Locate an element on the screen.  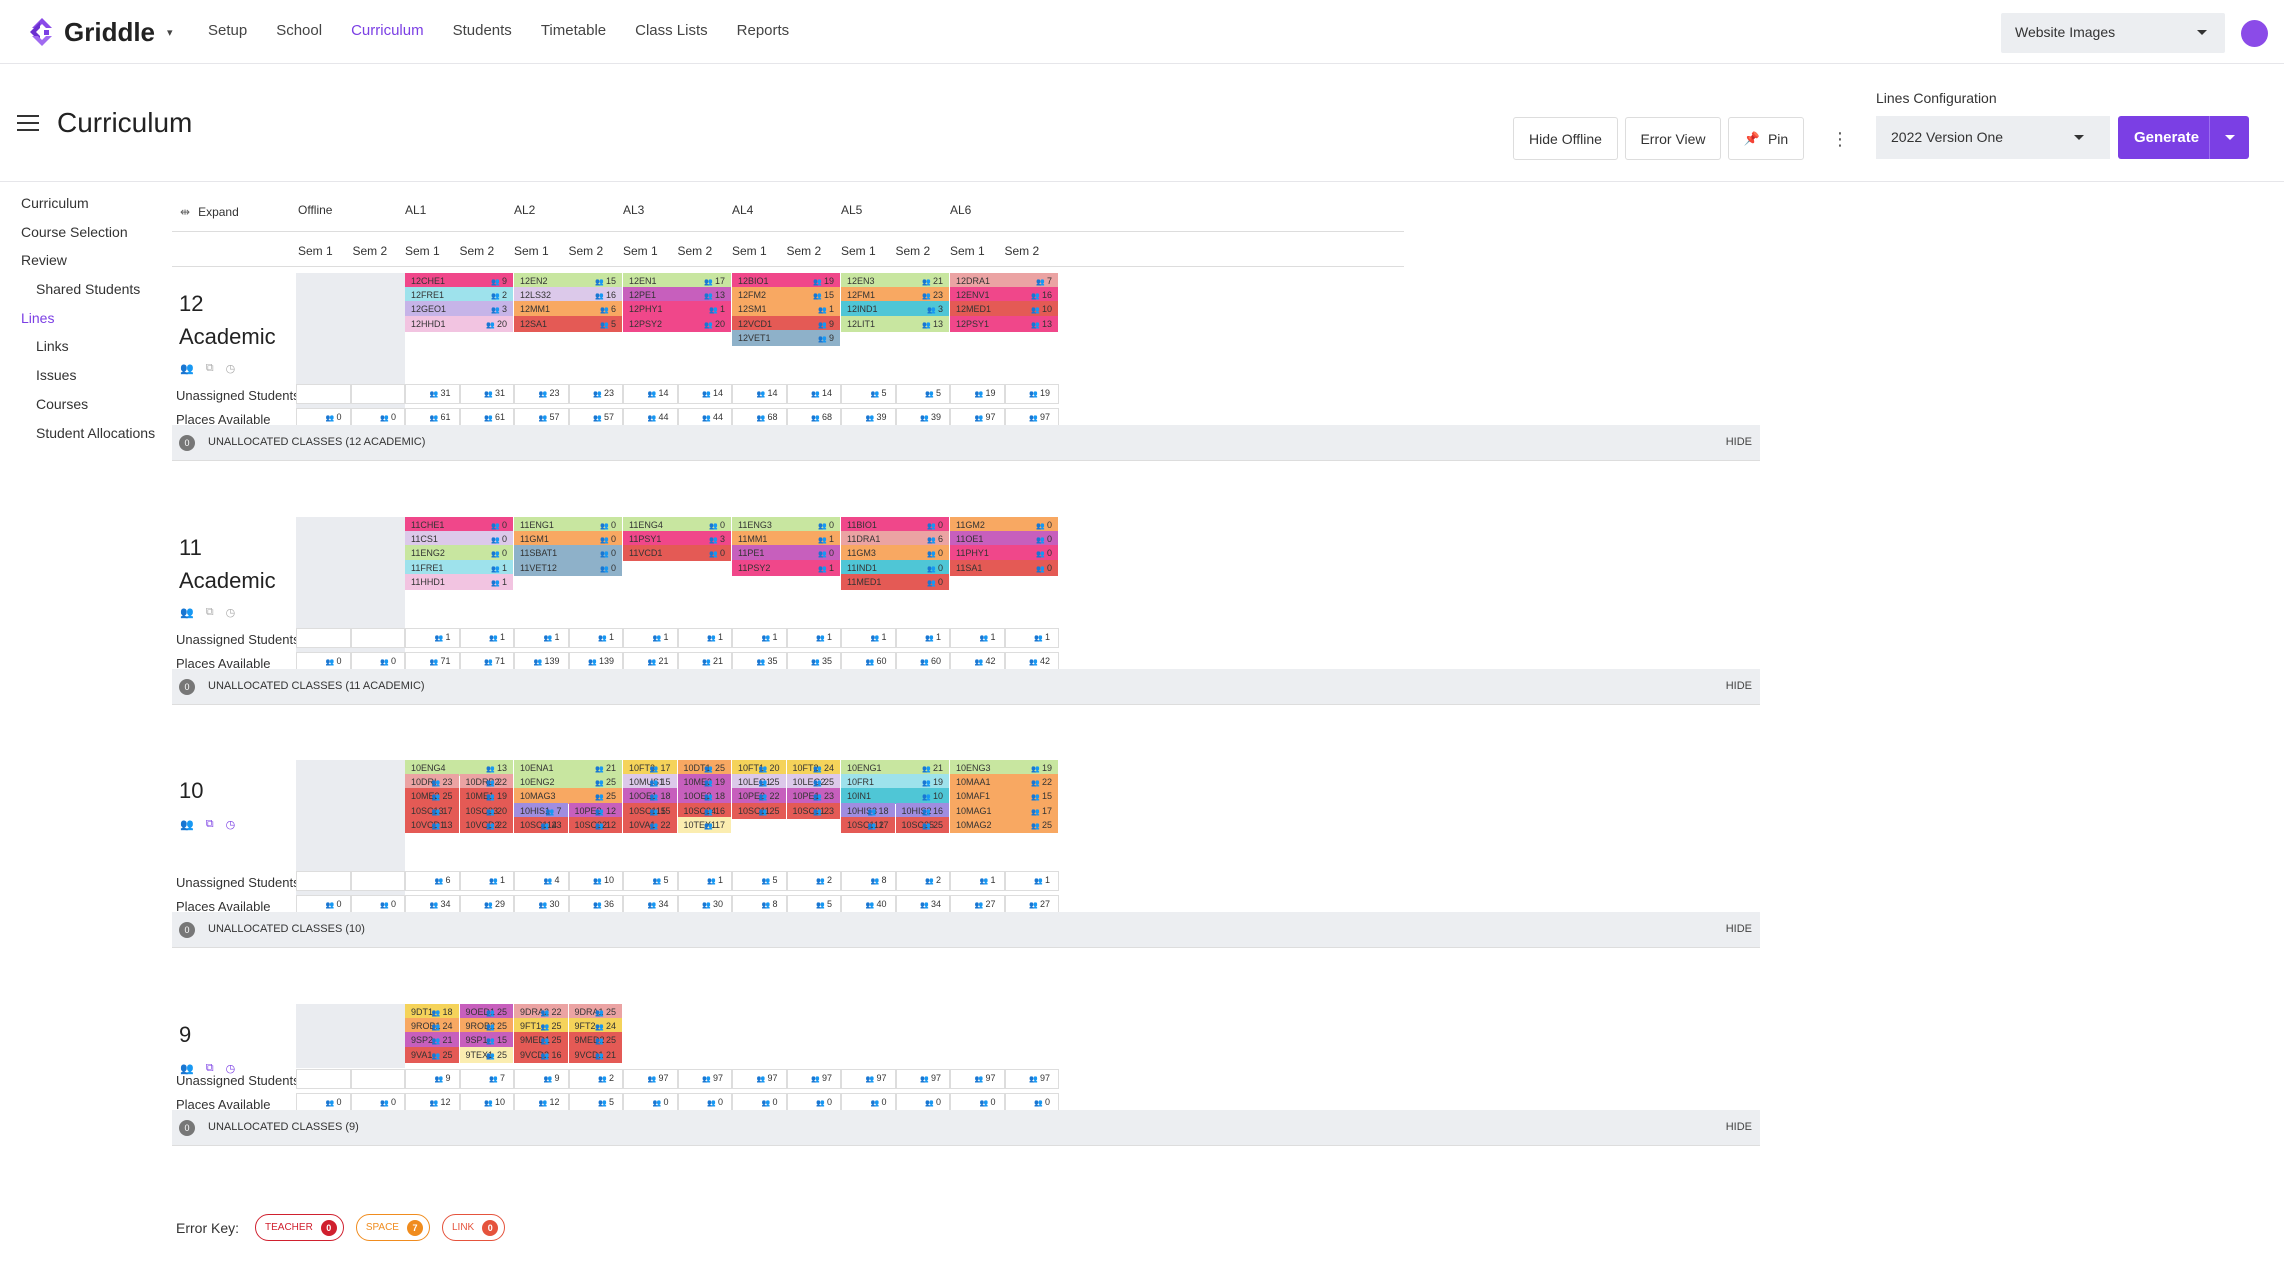
unallocated-classes-bar: 0 UNALLOCATED CLASSES (12 ACADEMIC) HIDE is located at coordinates (966, 443).